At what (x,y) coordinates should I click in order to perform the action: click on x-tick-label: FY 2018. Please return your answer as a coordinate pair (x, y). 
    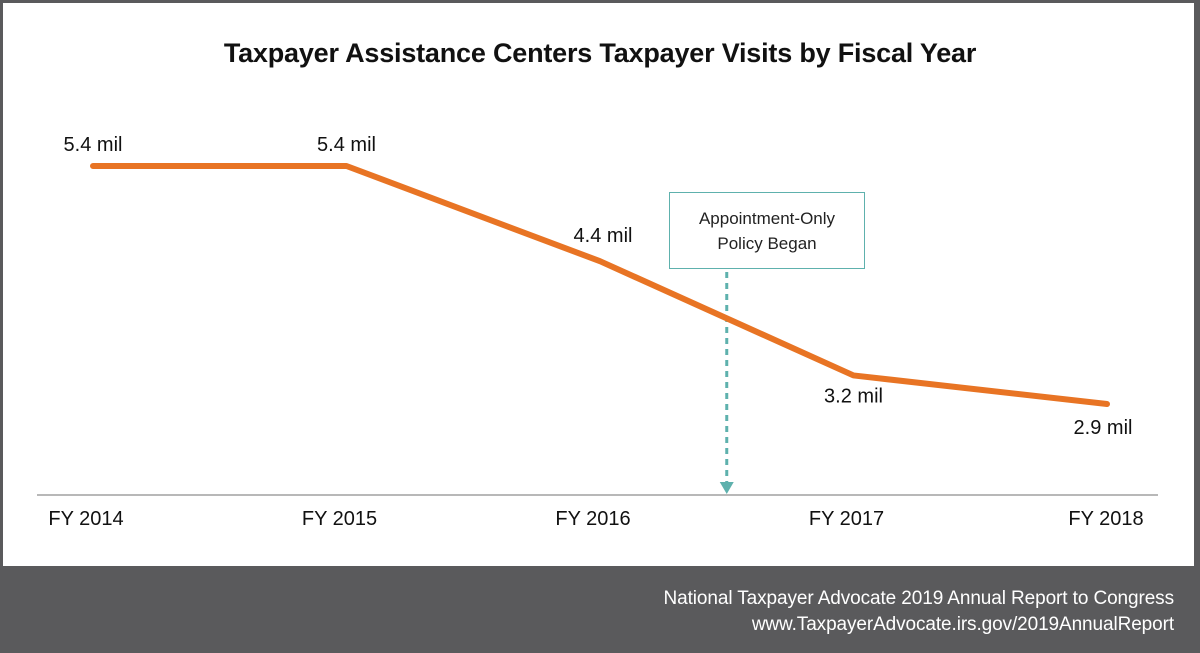
    Looking at the image, I should click on (1105, 519).